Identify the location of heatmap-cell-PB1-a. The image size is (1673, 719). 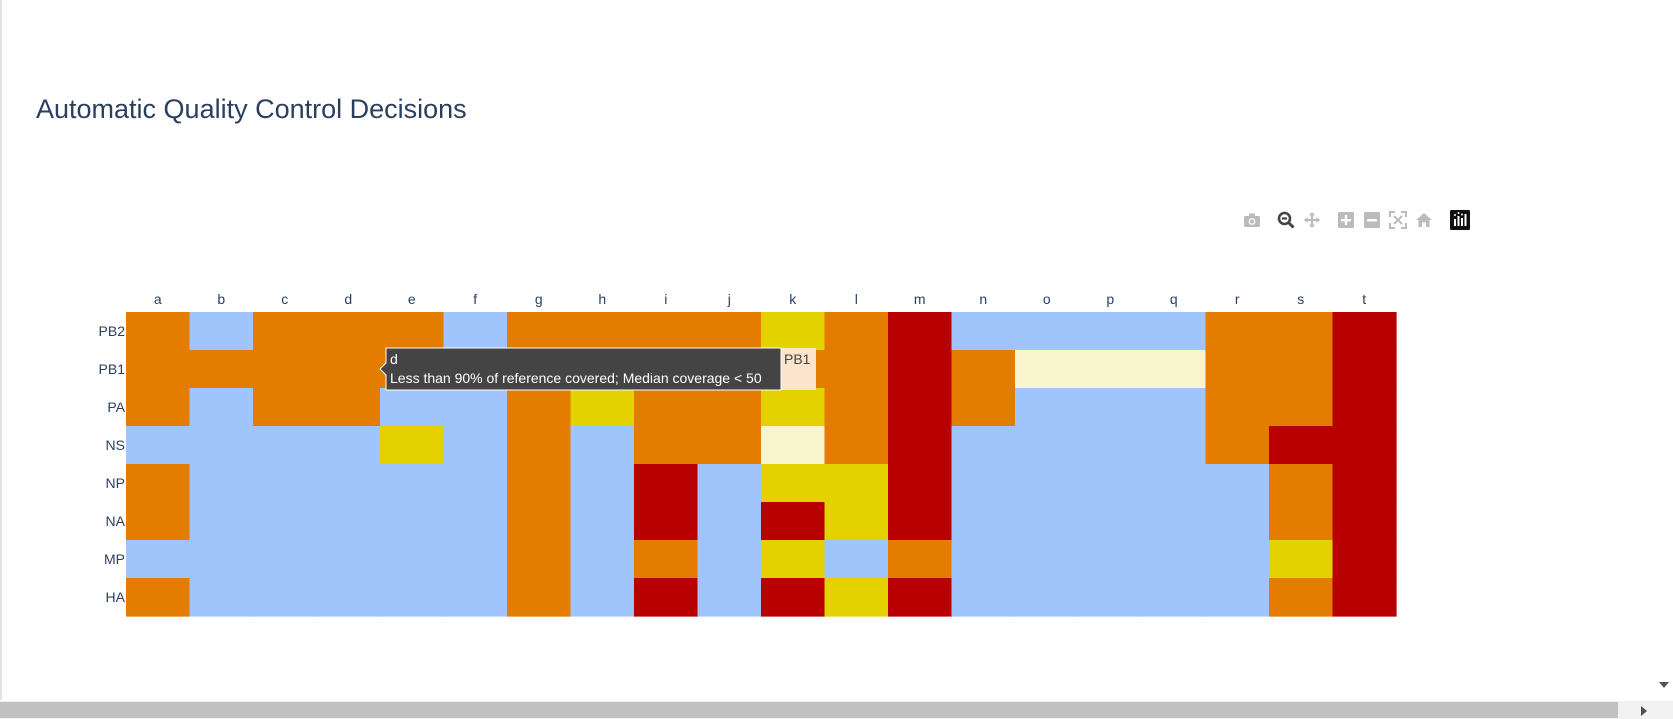
(158, 369).